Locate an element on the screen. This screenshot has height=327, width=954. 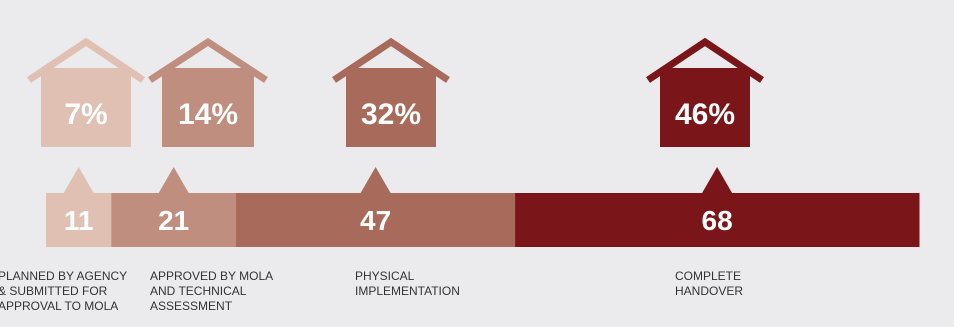
bar-value-label-1: 11 is located at coordinates (78, 220).